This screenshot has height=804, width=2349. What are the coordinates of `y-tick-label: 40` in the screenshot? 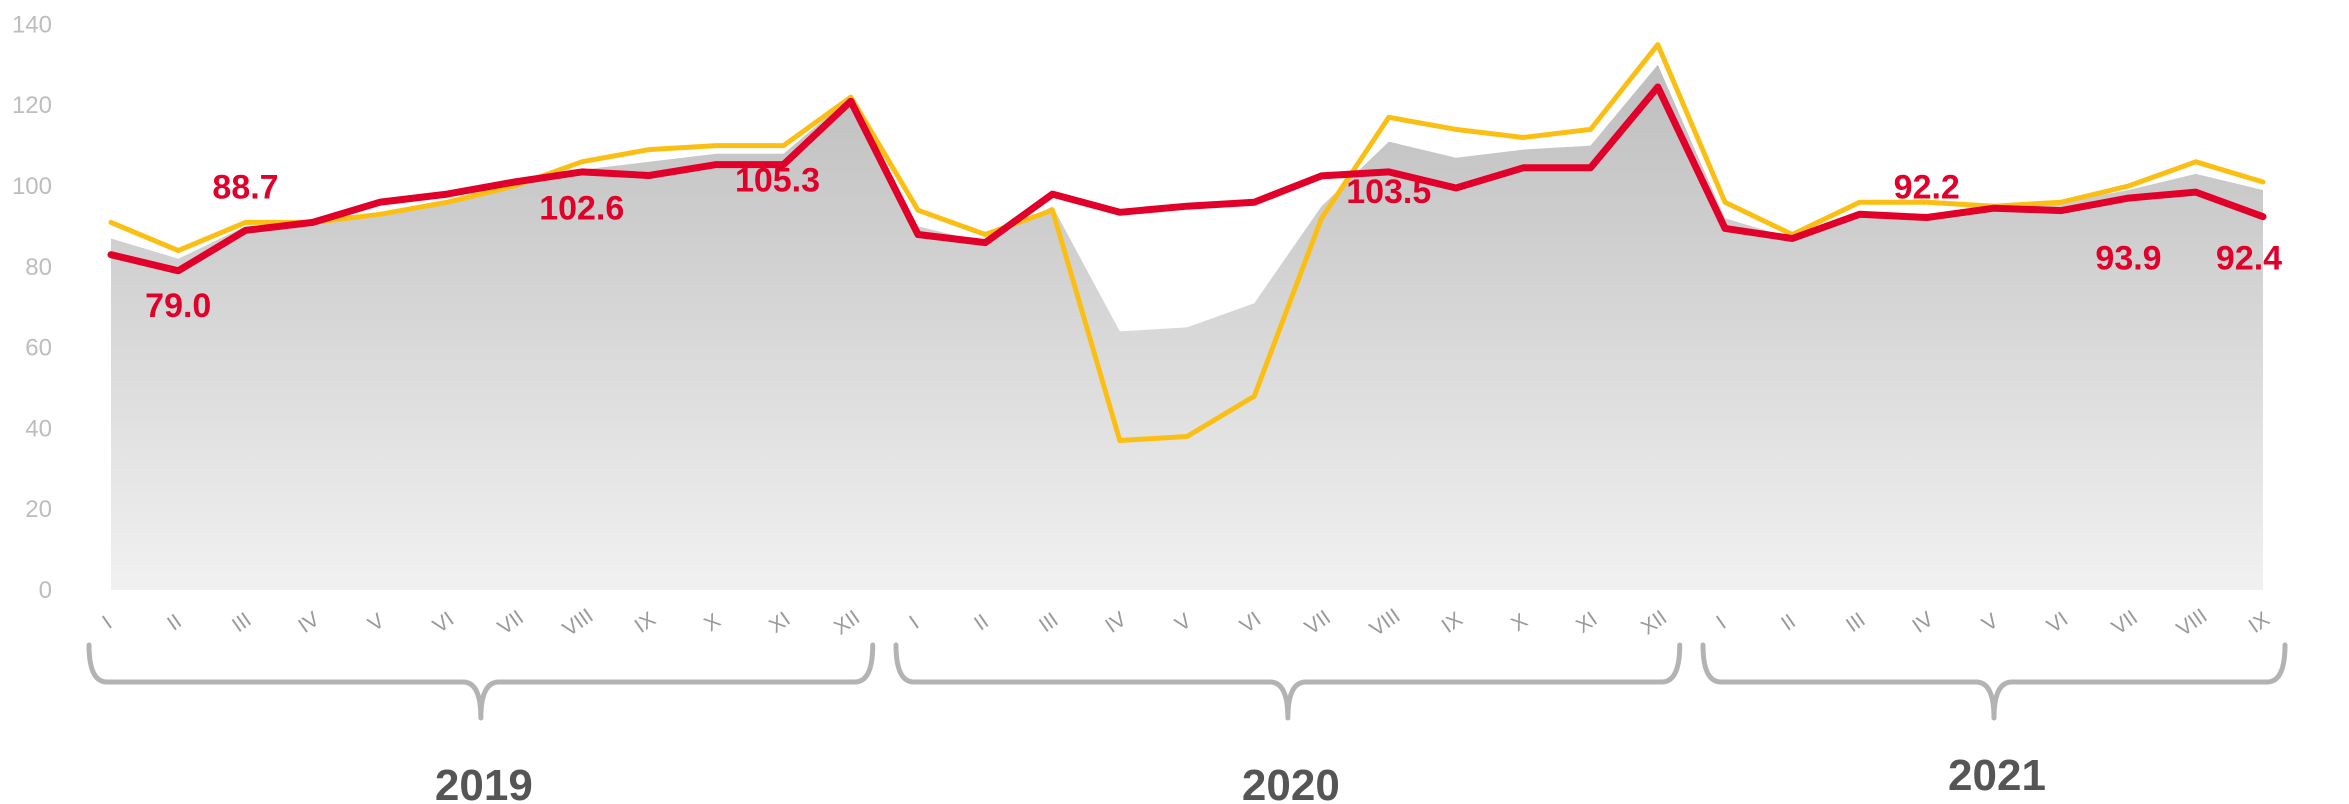 It's located at (38, 428).